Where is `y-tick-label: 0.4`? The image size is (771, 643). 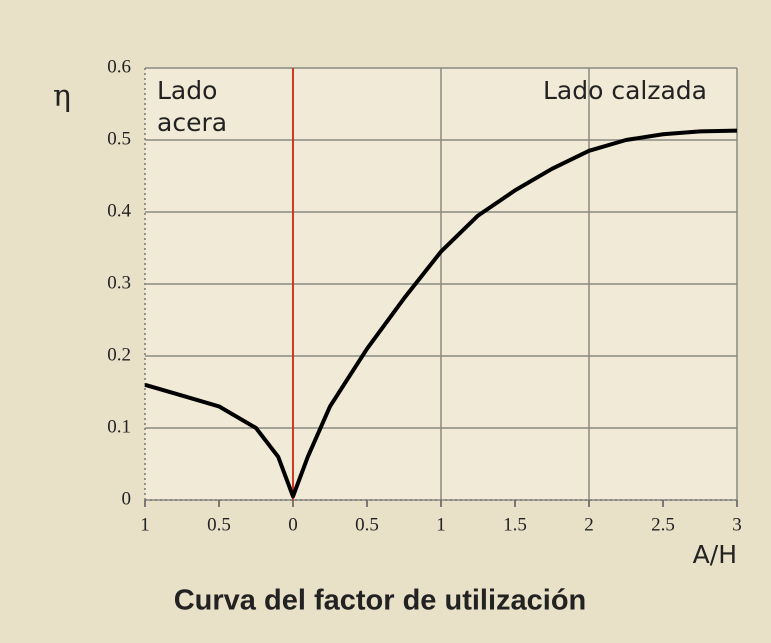
y-tick-label: 0.4 is located at coordinates (119, 210).